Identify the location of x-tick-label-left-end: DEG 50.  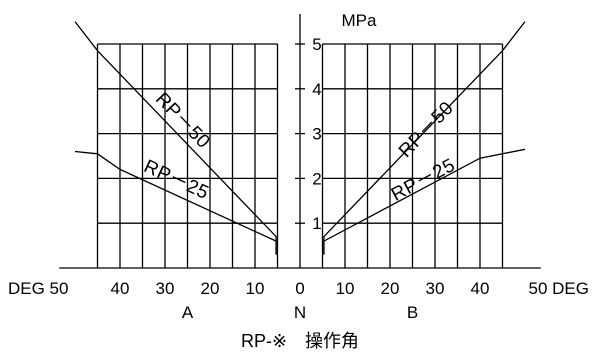
(38, 288).